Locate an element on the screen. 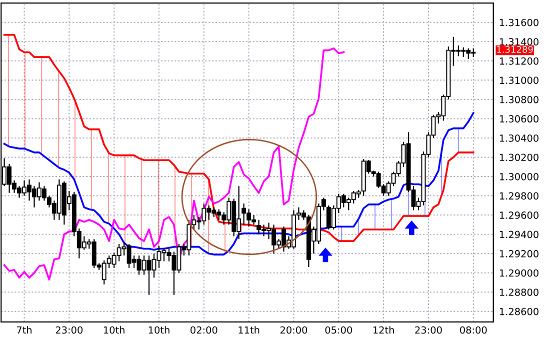 The width and height of the screenshot is (550, 344). y-tick-label: 1.29800 is located at coordinates (519, 196).